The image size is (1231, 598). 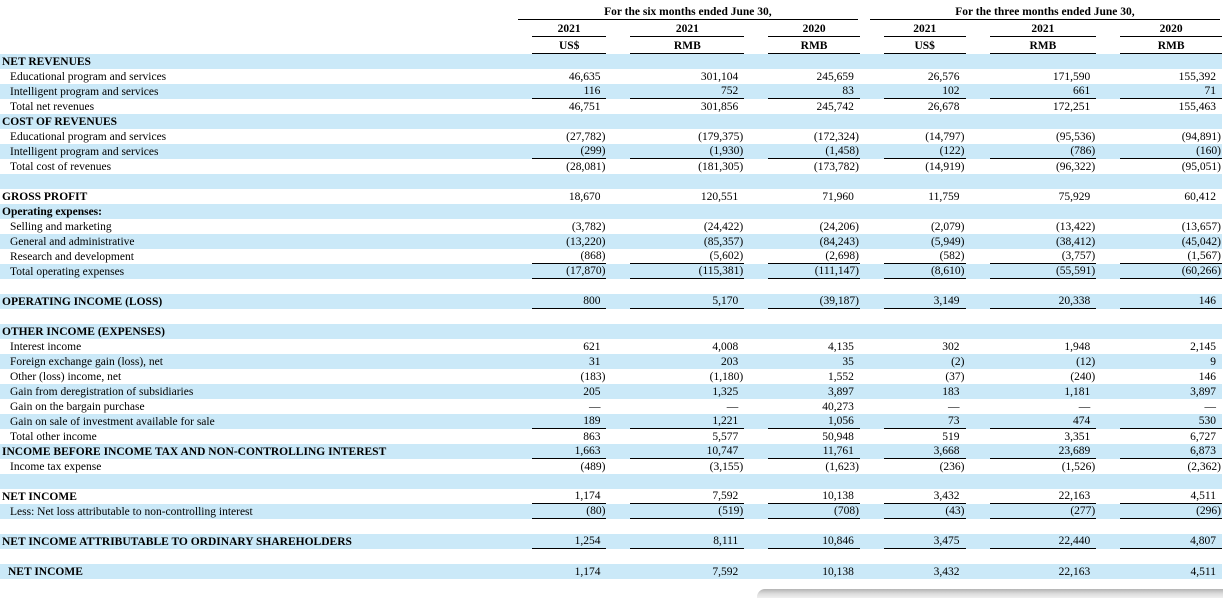 What do you see at coordinates (836, 167) in the screenshot?
I see `value-cell: (173,782)` at bounding box center [836, 167].